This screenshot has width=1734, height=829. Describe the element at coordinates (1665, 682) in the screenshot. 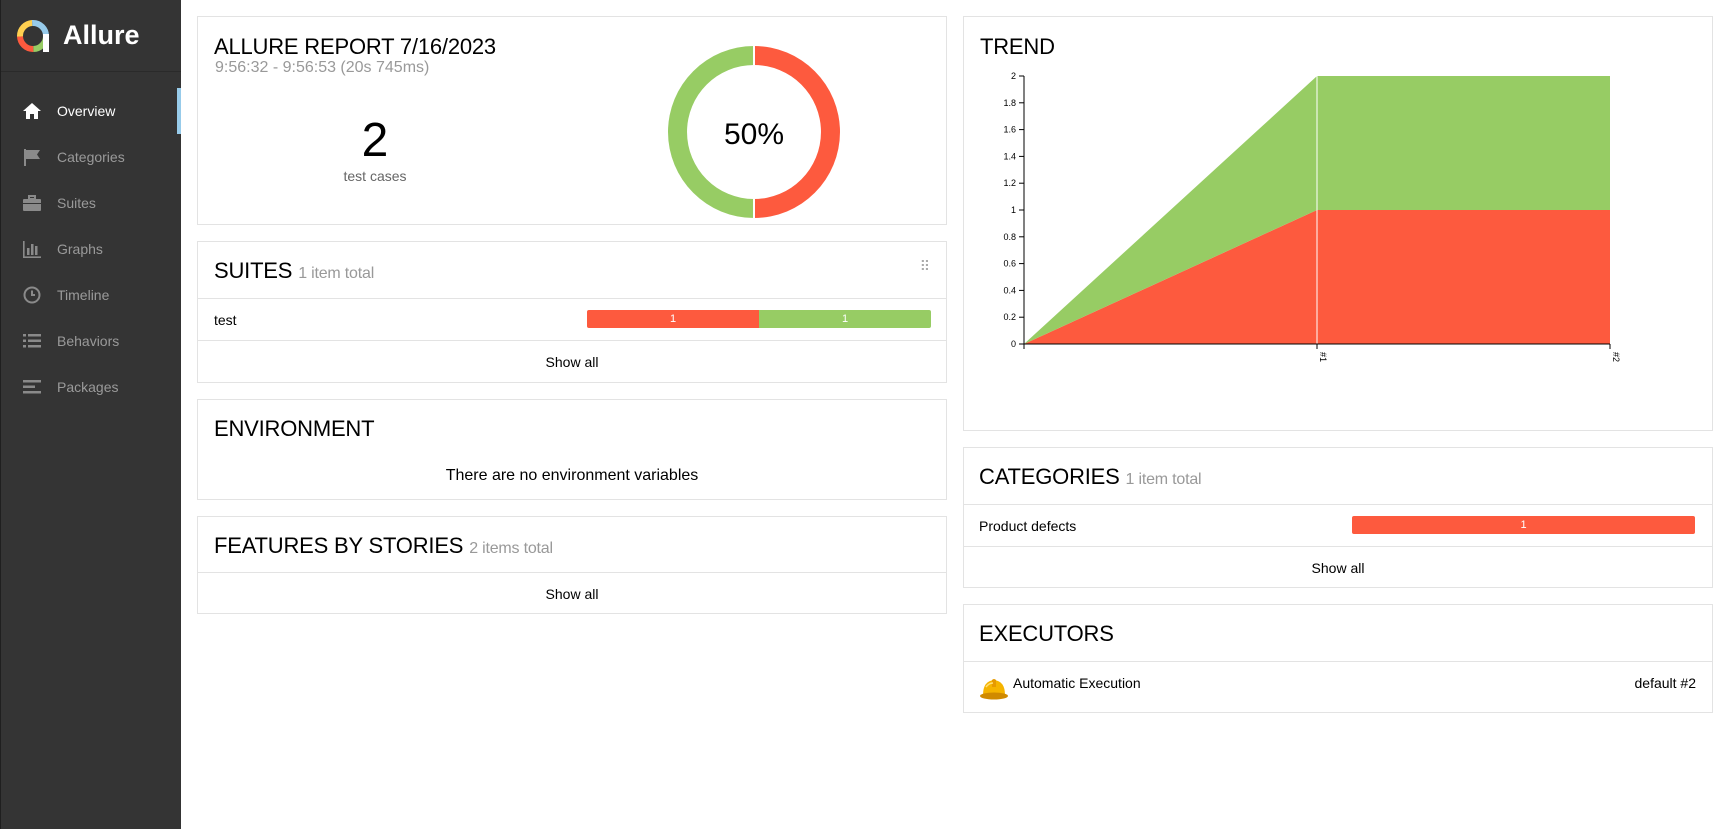

I see `executor-build: default #2` at that location.